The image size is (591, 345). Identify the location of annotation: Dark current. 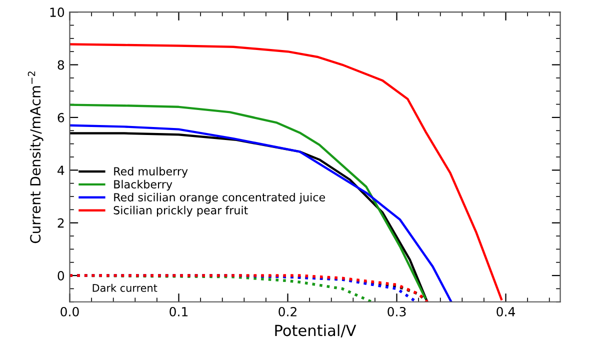
(125, 288).